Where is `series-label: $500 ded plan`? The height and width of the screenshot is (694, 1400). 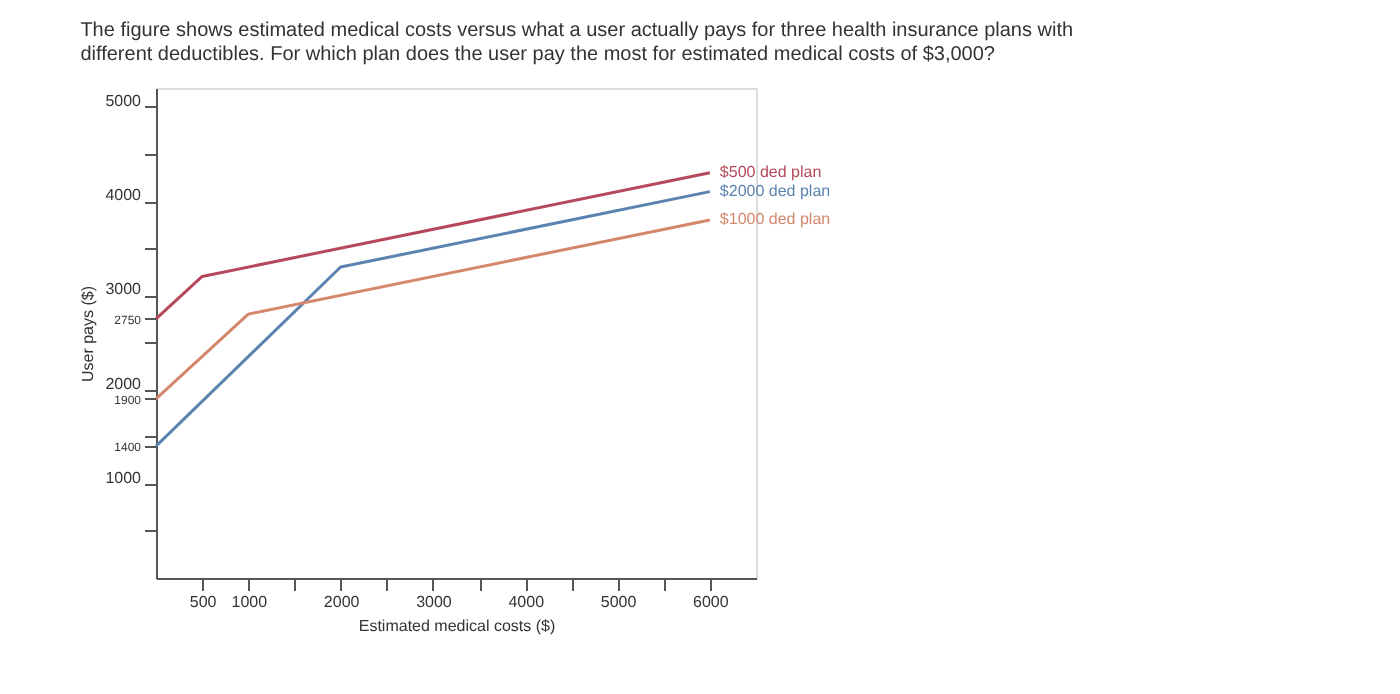
series-label: $500 ded plan is located at coordinates (770, 171).